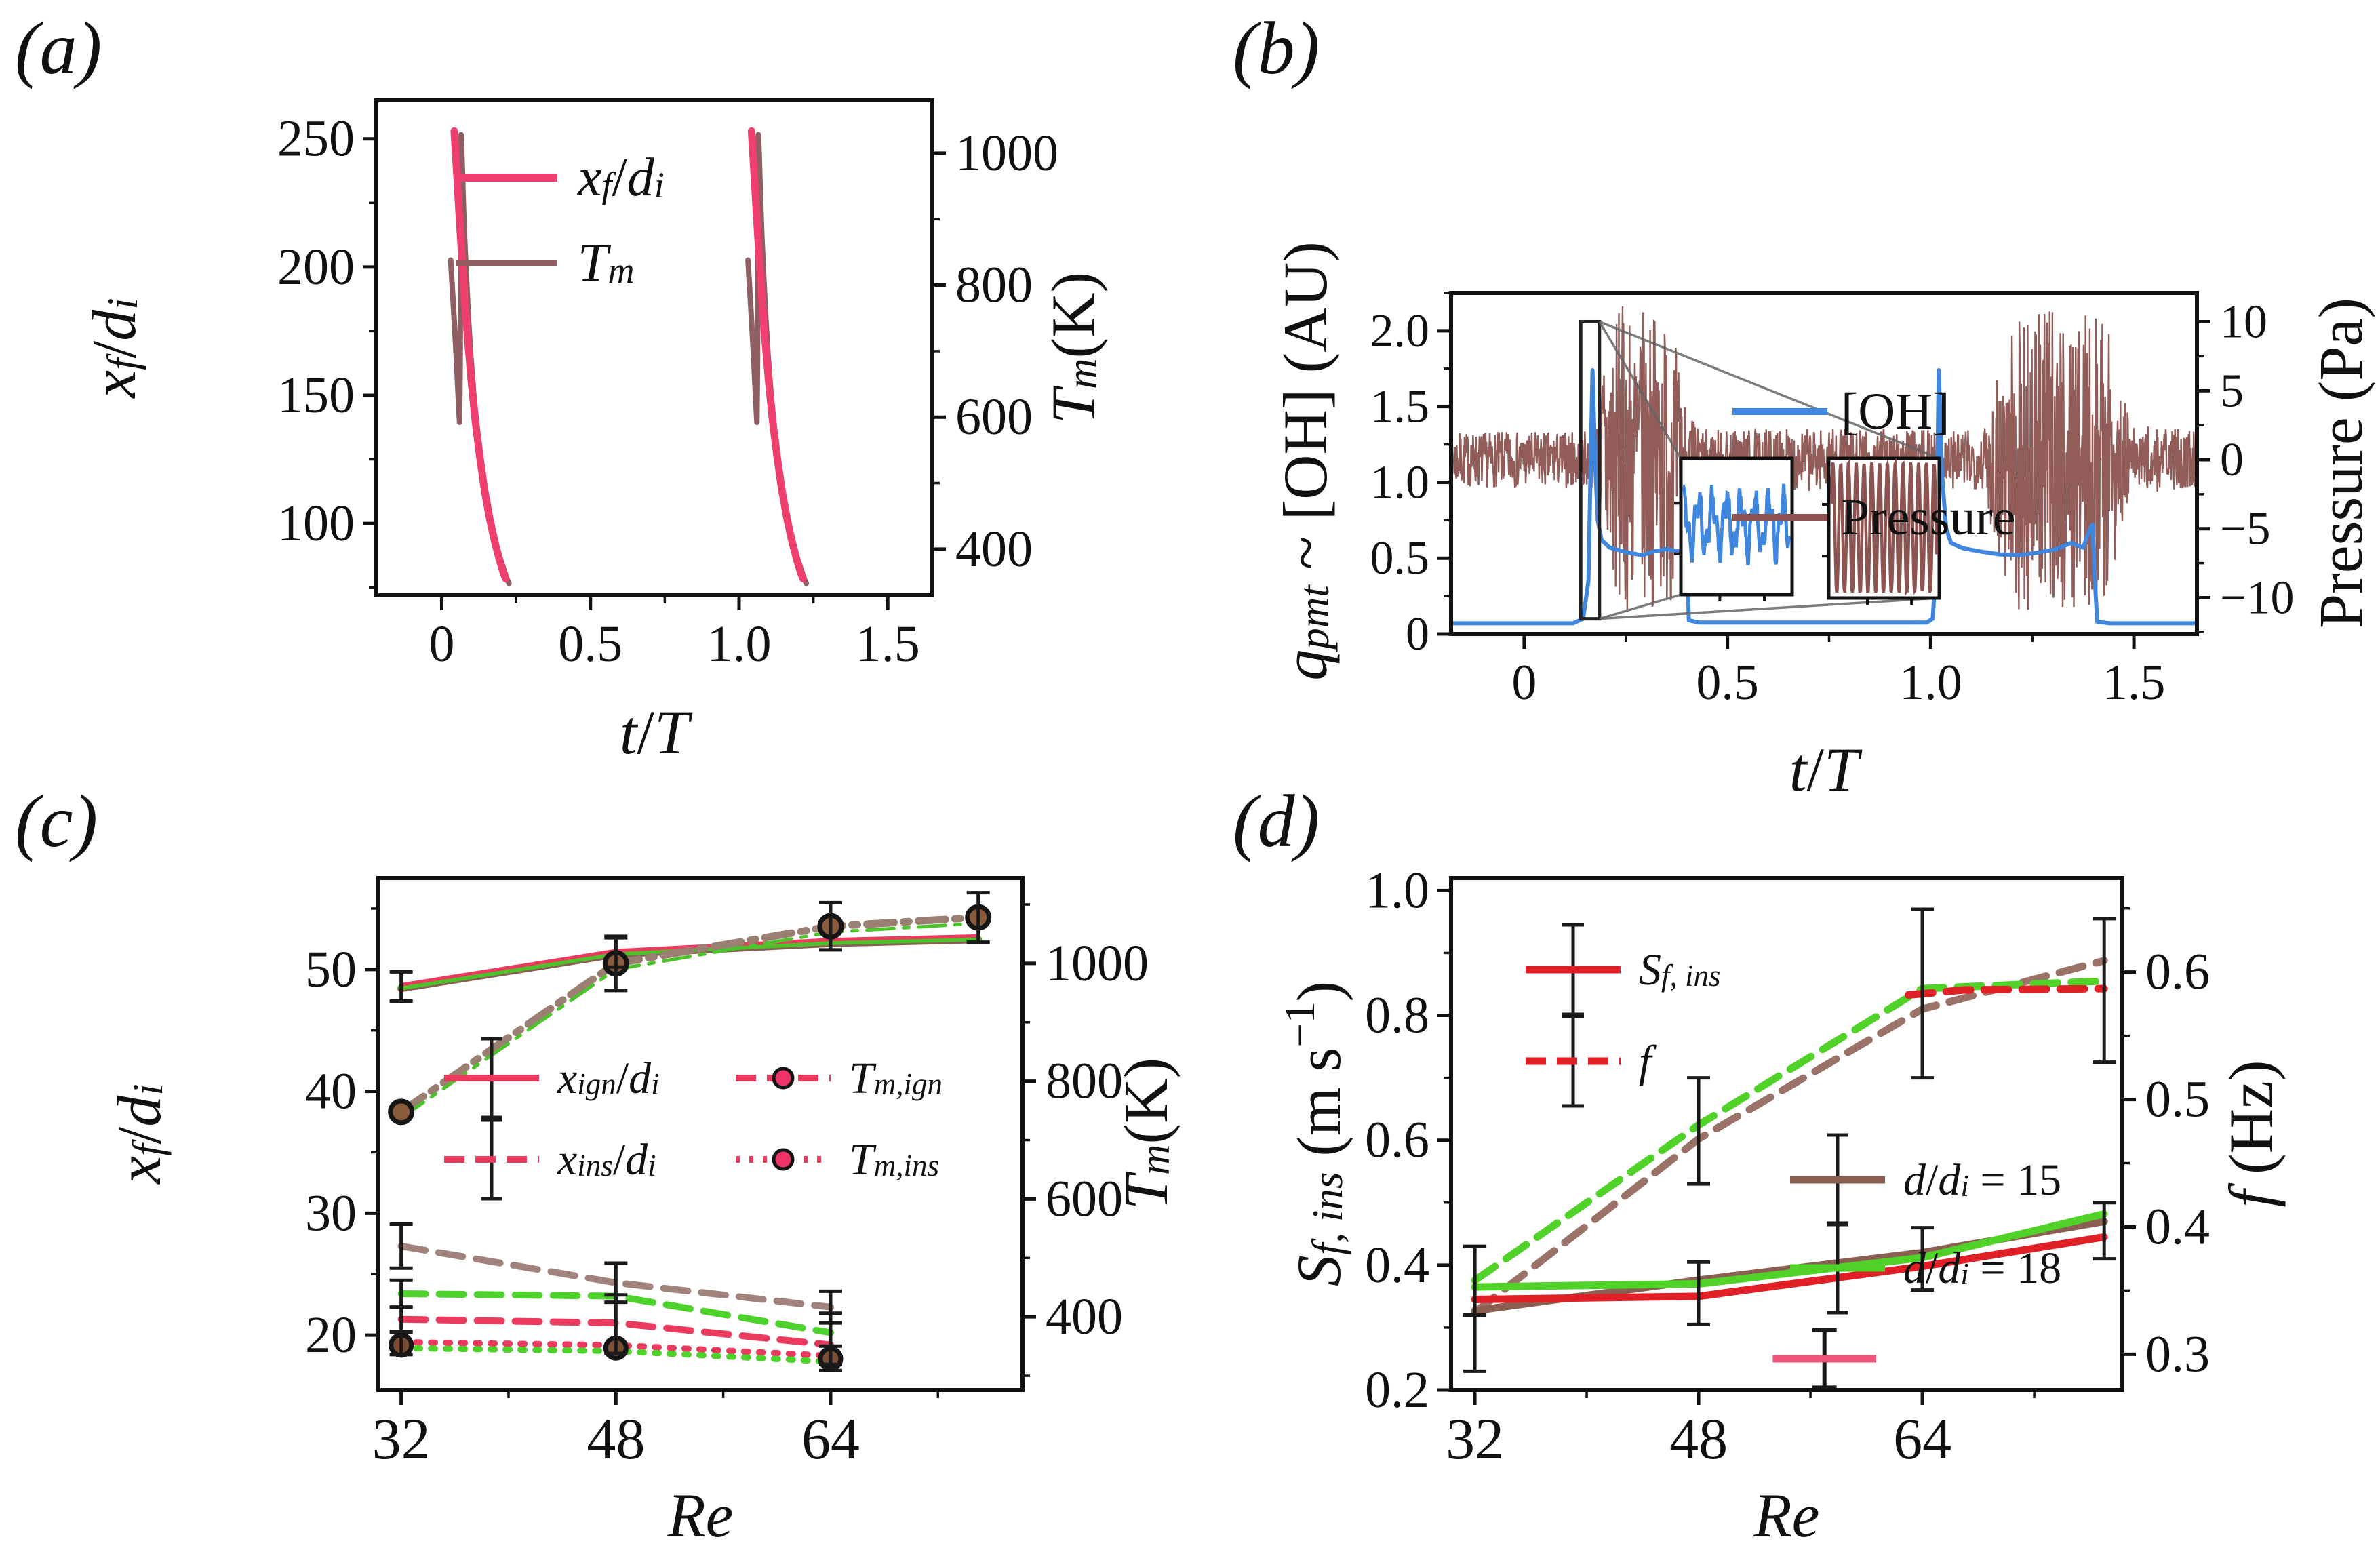 The width and height of the screenshot is (2380, 1552). What do you see at coordinates (1922, 1438) in the screenshot?
I see `xtick-label: 64` at bounding box center [1922, 1438].